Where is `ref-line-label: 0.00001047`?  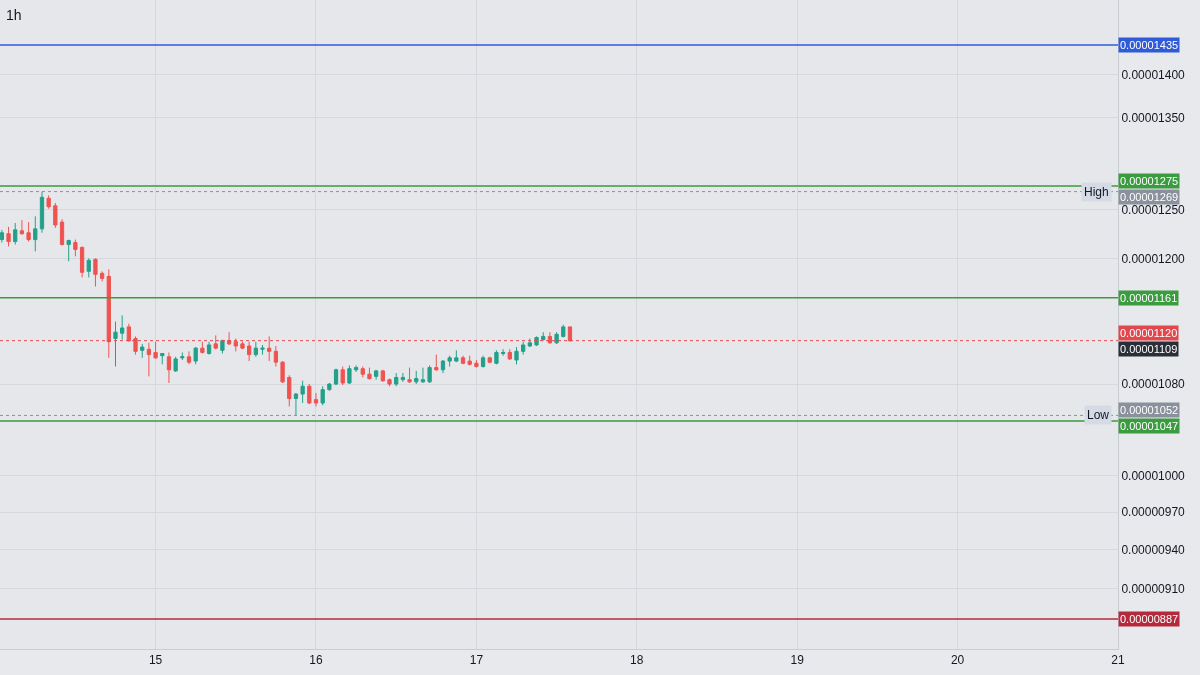 ref-line-label: 0.00001047 is located at coordinates (1149, 426).